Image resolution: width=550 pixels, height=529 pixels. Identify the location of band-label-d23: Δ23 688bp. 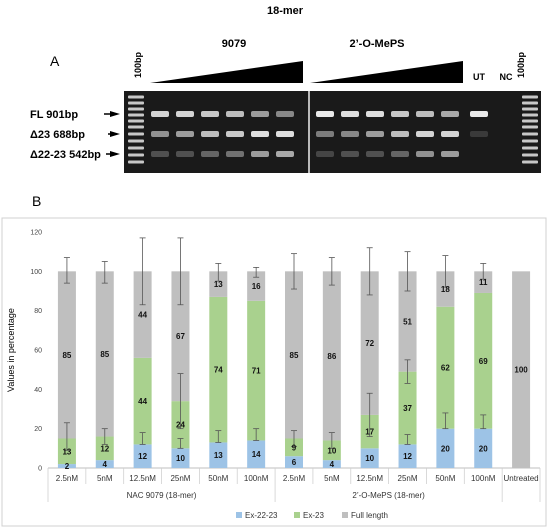
(57, 135).